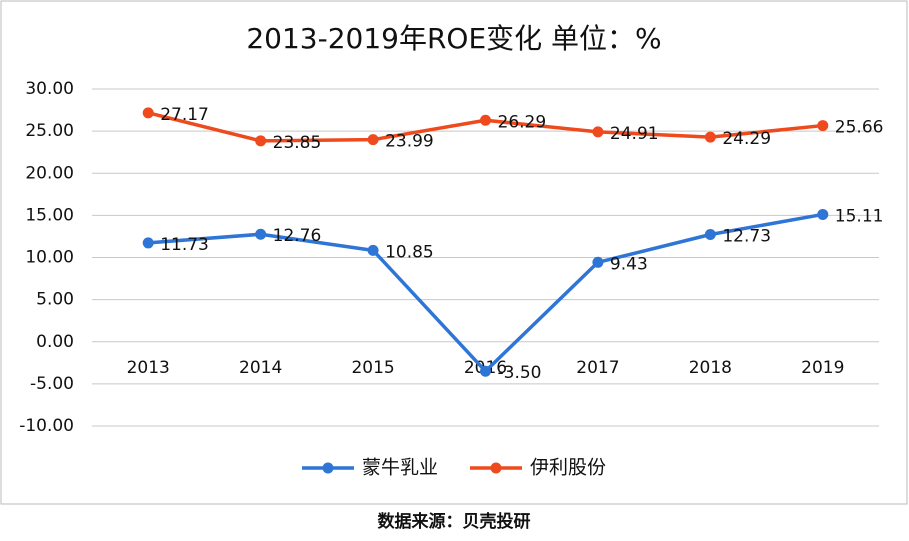  I want to click on legend-label: 蒙牛乳业, so click(400, 468).